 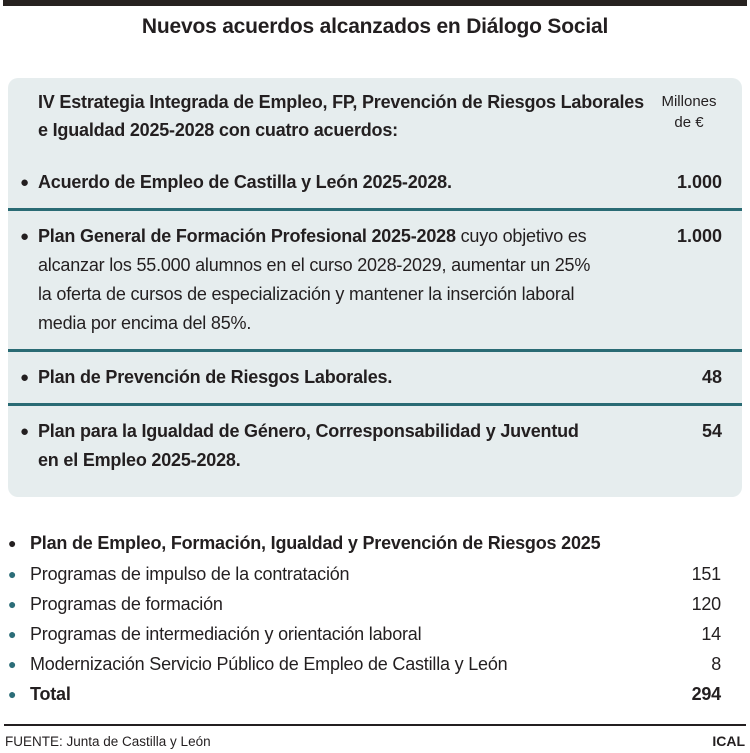 What do you see at coordinates (375, 741) in the screenshot?
I see `footer: FUENTE: Junta de Castilla y León ICAL` at bounding box center [375, 741].